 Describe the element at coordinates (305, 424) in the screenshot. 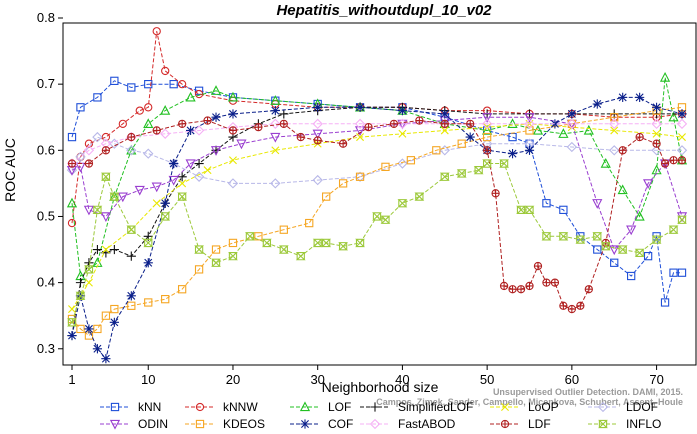

I see `legend-marker-cof` at that location.